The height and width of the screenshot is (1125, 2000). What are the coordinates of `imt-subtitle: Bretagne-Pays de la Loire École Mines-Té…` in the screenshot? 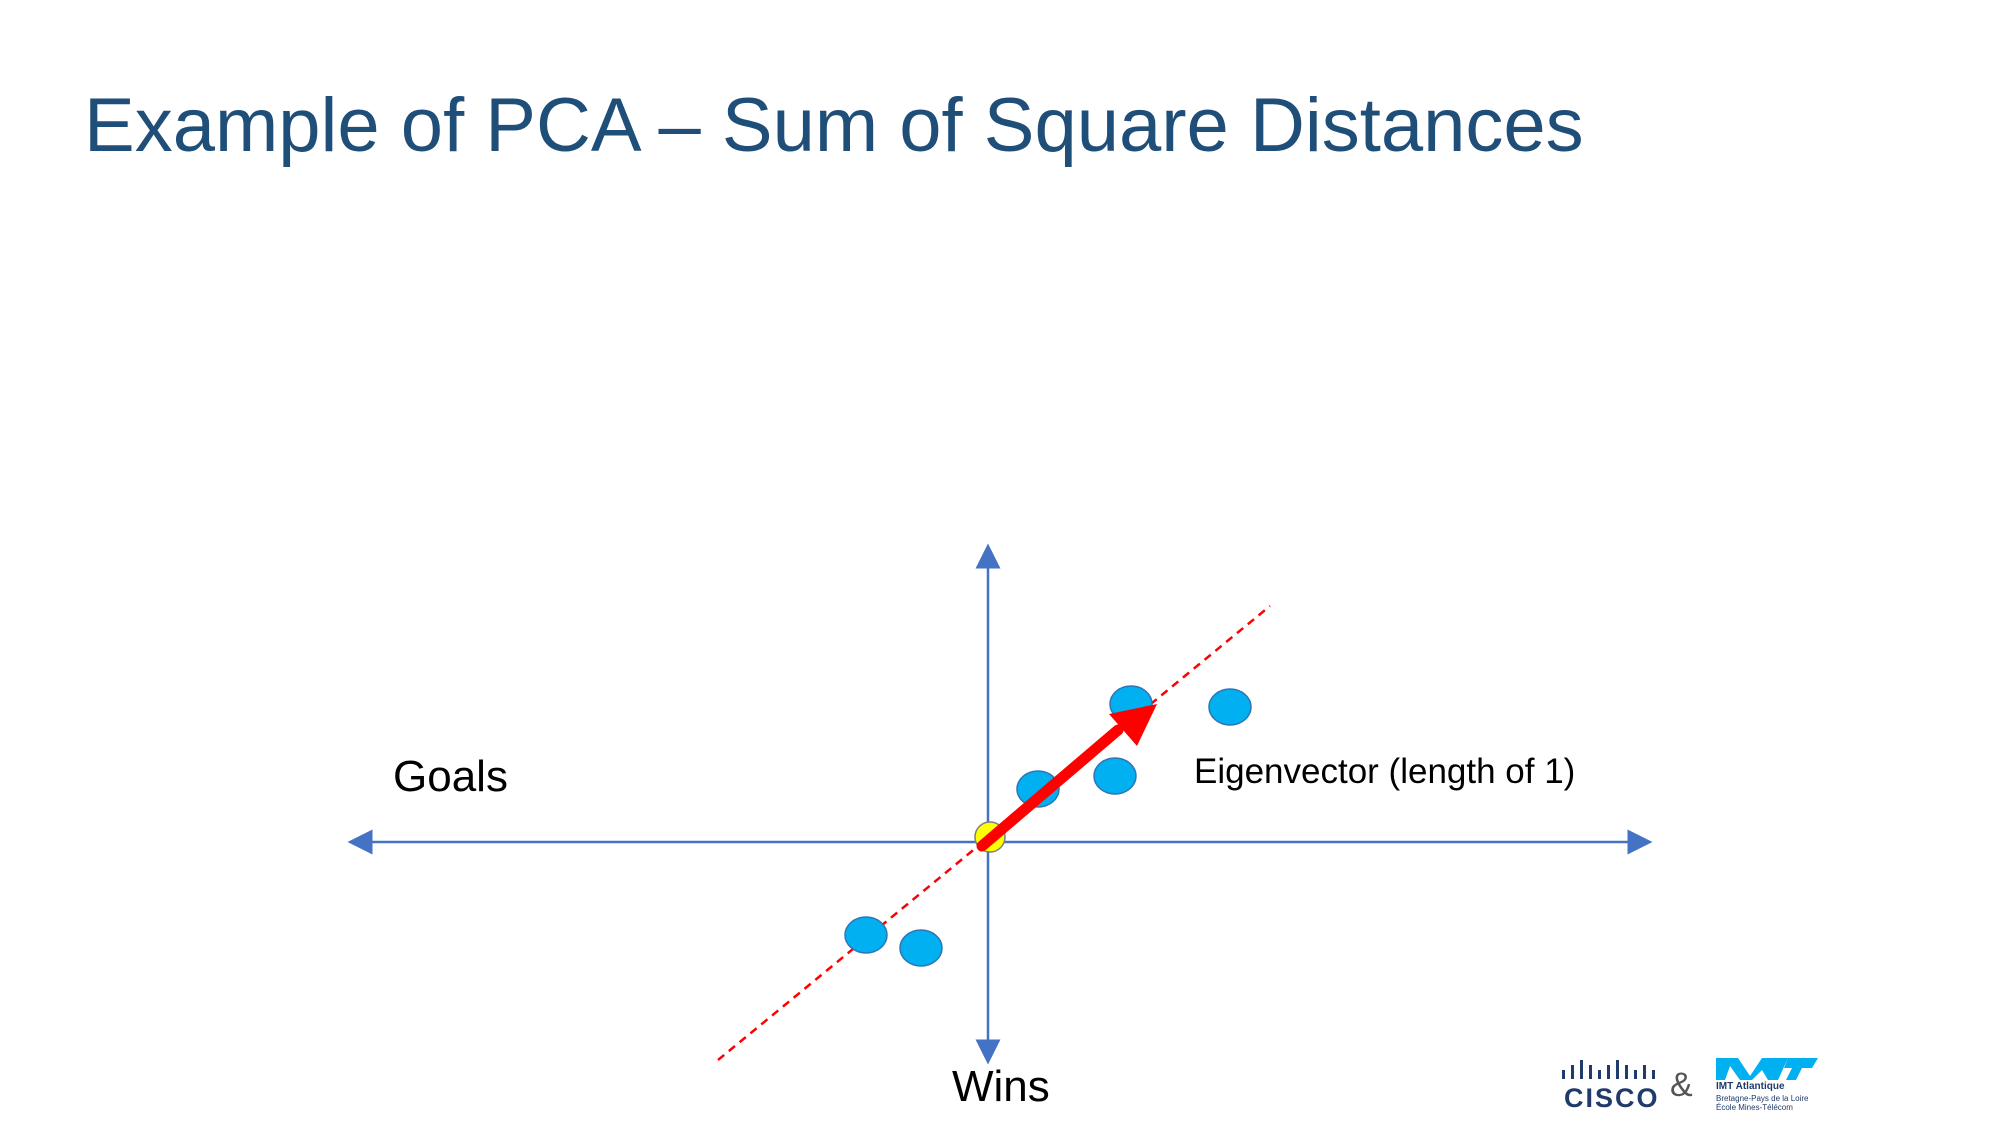 It's located at (1762, 1103).